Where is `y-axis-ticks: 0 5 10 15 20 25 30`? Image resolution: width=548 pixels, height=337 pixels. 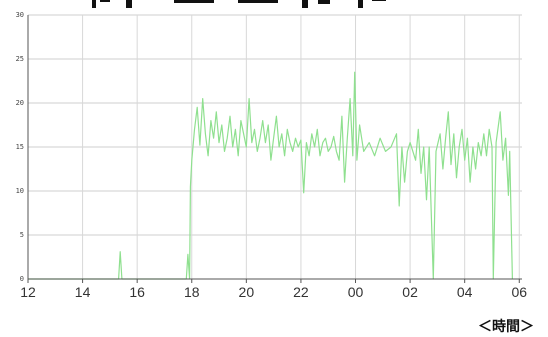 y-axis-ticks: 0 5 10 15 20 25 30 is located at coordinates (20, 147).